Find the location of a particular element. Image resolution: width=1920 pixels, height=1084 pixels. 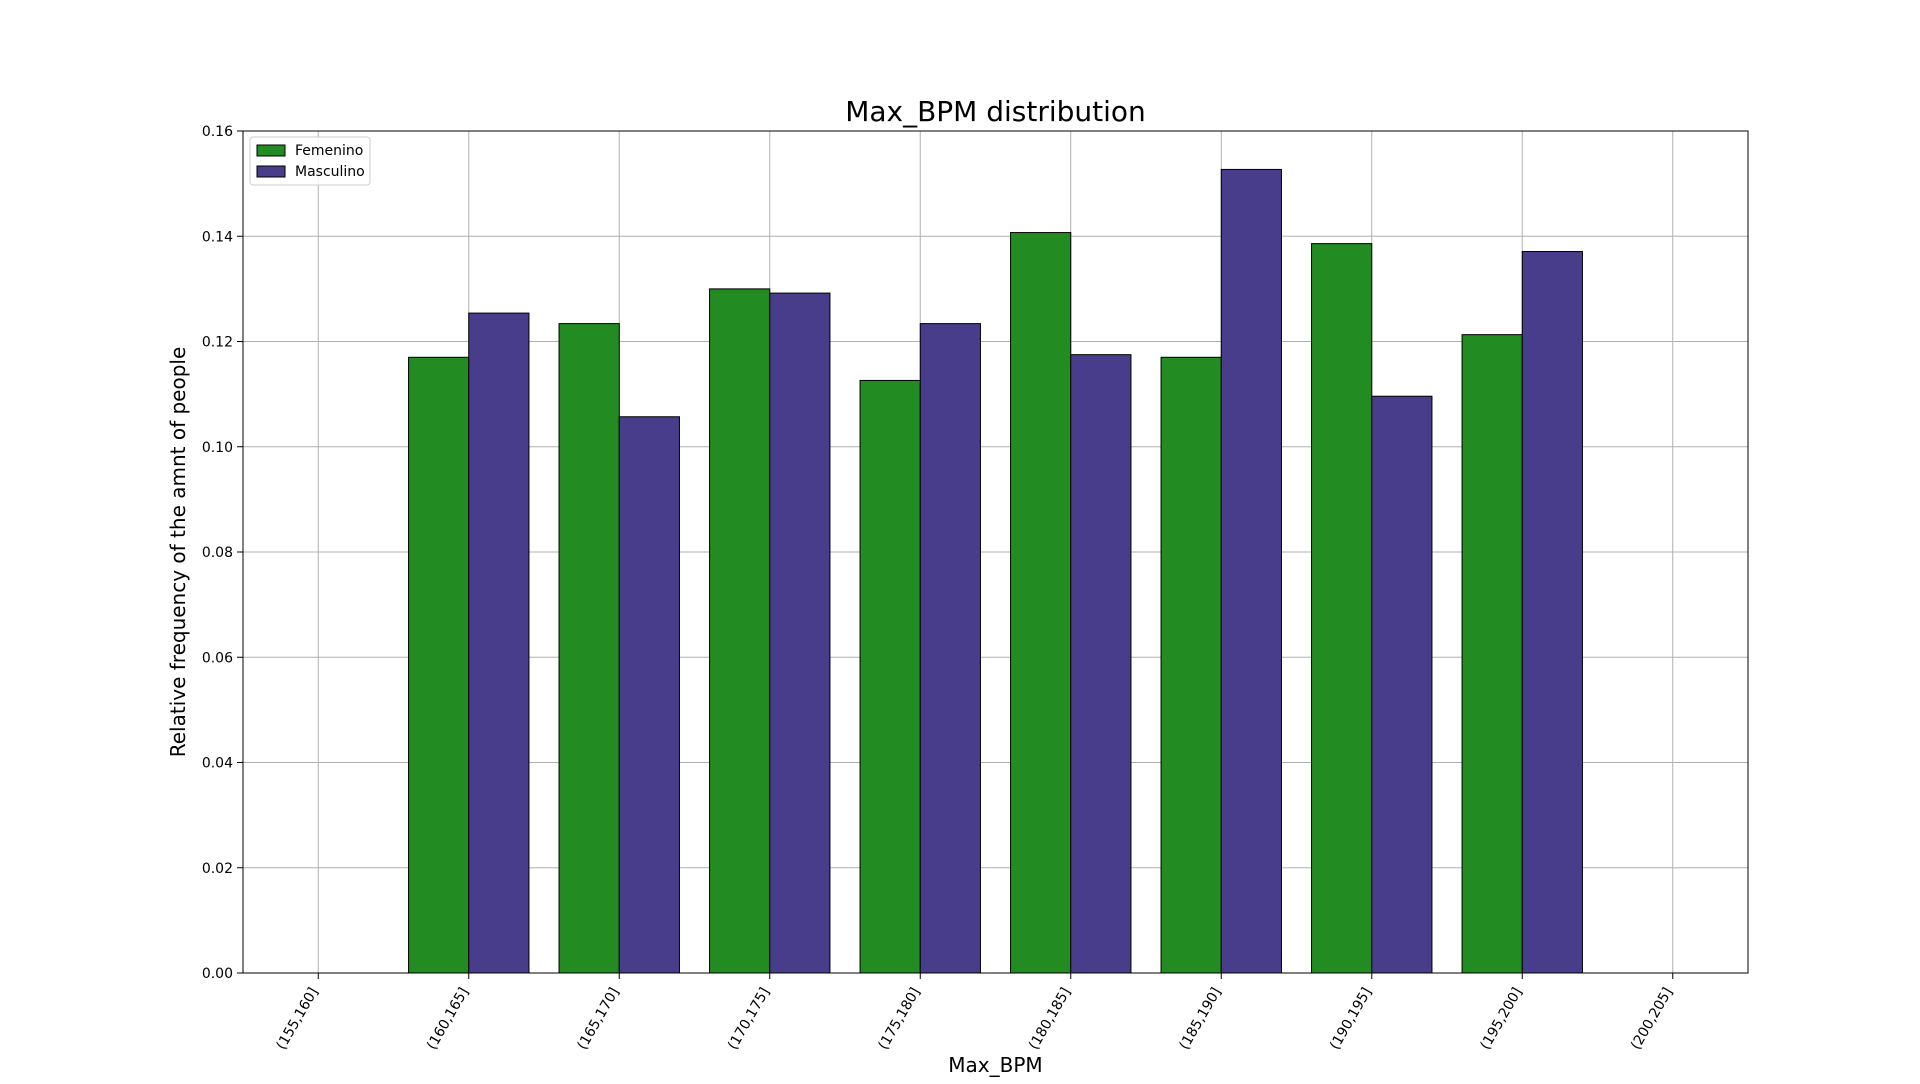

x-tick-label: (195,200] is located at coordinates (1501, 1019).